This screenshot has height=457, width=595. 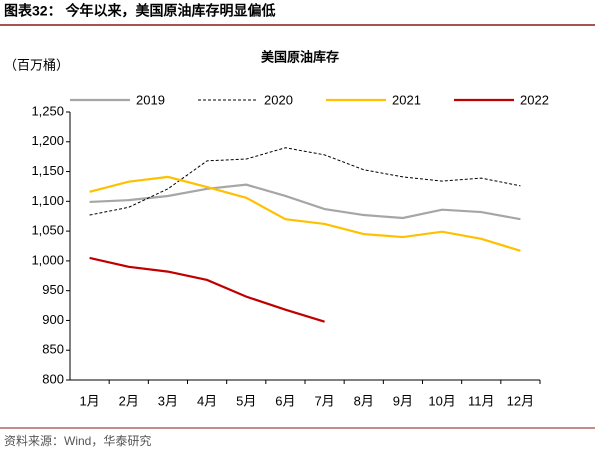 I want to click on chart-title: 美国原油库存, so click(x=300, y=56).